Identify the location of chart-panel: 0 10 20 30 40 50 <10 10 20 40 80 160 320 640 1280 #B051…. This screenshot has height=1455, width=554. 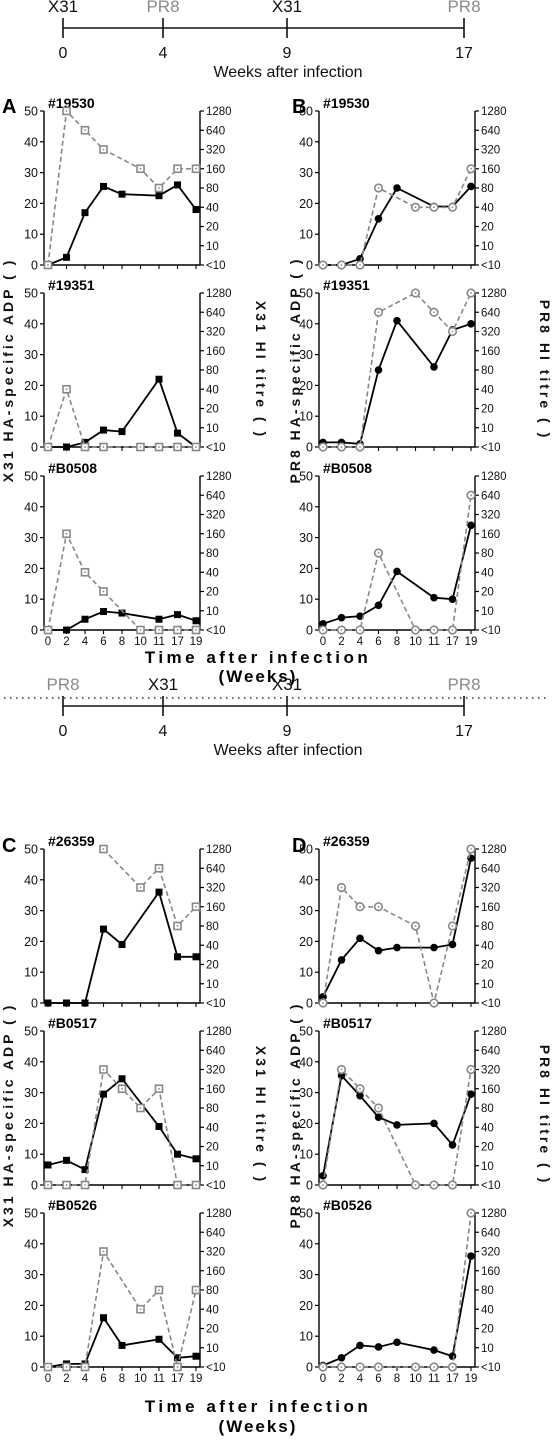
(128, 1104).